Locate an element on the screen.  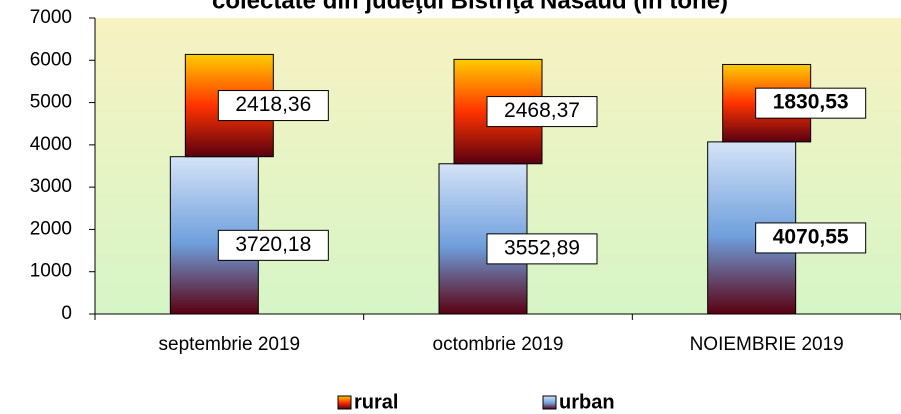
data-label: 3552,89 is located at coordinates (542, 247).